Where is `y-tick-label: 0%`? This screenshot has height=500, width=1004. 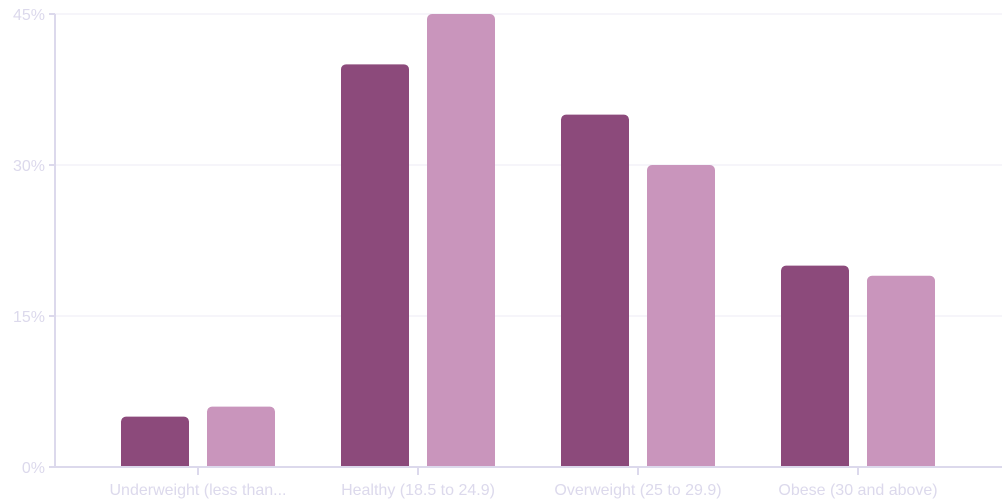
y-tick-label: 0% is located at coordinates (33, 468).